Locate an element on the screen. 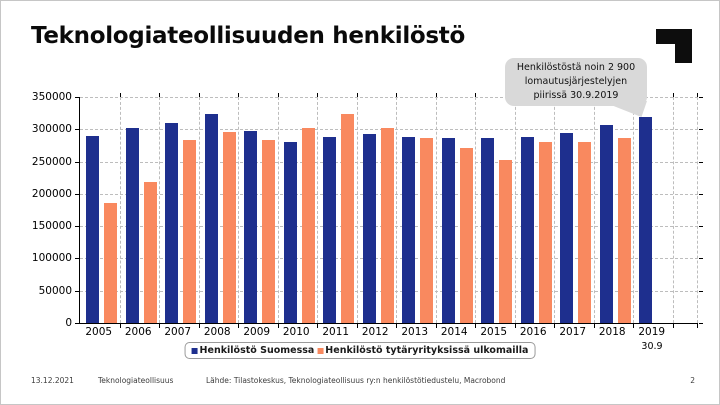 This screenshot has height=405, width=720. bar-2008-series2 is located at coordinates (229, 227).